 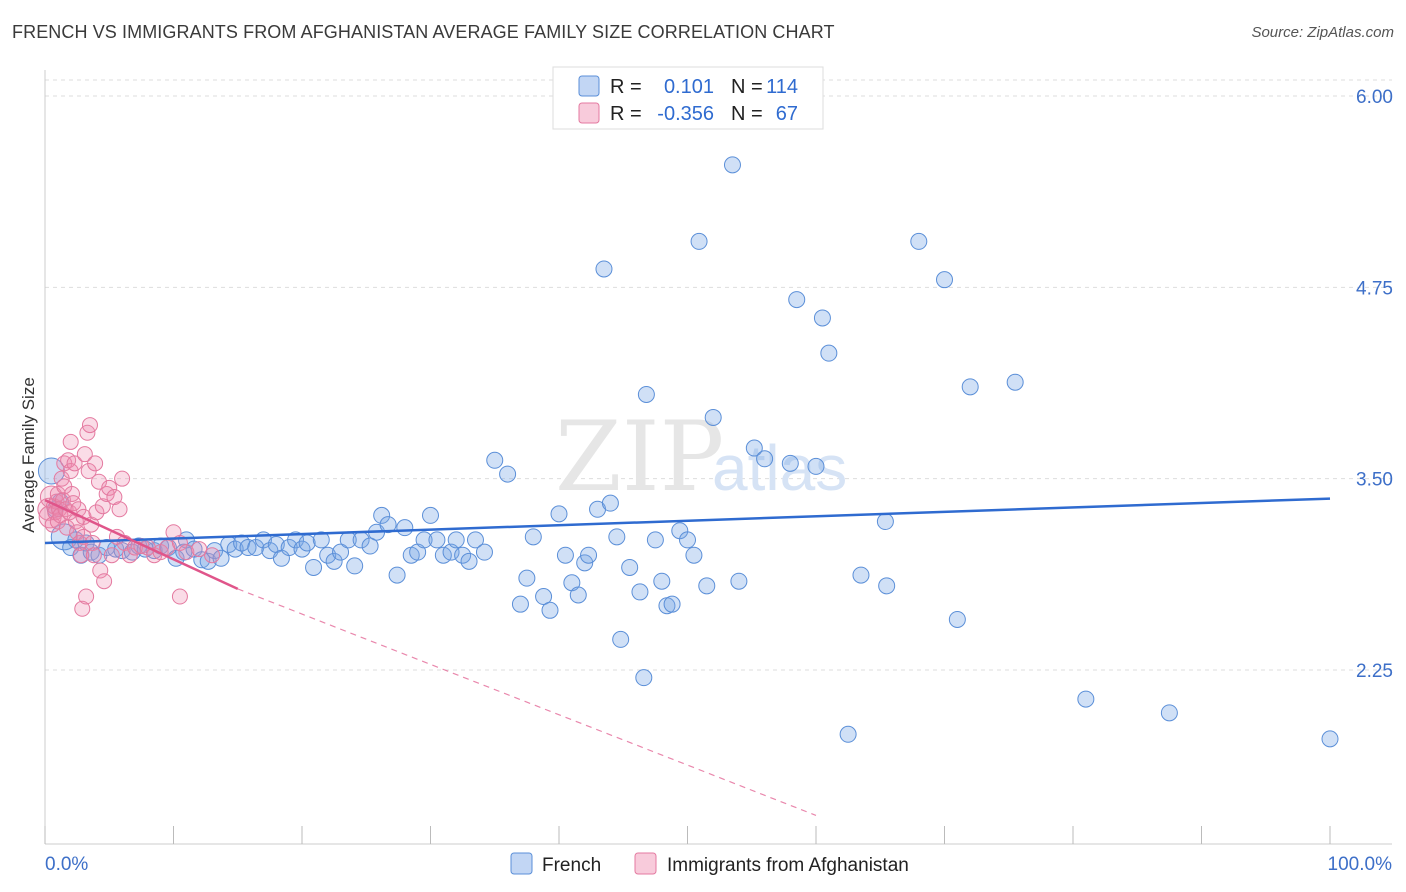 What do you see at coordinates (688, 98) in the screenshot?
I see `correlation-legend: R = 0.101 N = 114 R = -0.356 N = 67` at bounding box center [688, 98].